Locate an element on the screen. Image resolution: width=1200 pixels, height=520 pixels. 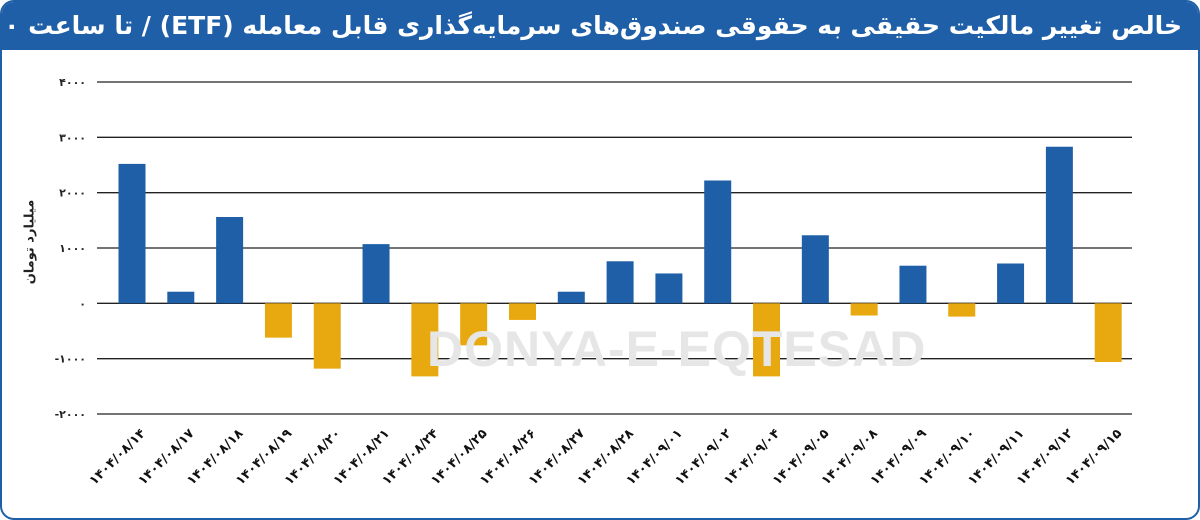
y-axis-ticks: -۲۰۰۰ -۱۰۰۰ ۰ ۱۰۰۰ ۲۰۰۰ ۳۰۰۰ ۴۰۰۰ is located at coordinates (70, 248).